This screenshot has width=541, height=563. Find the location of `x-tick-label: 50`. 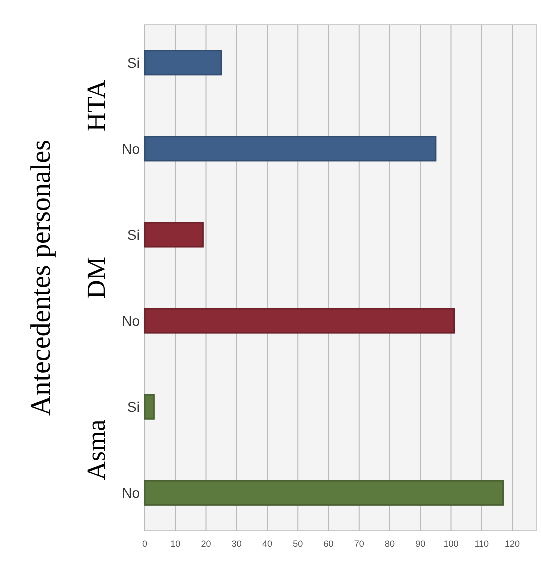

x-tick-label: 50 is located at coordinates (298, 544).